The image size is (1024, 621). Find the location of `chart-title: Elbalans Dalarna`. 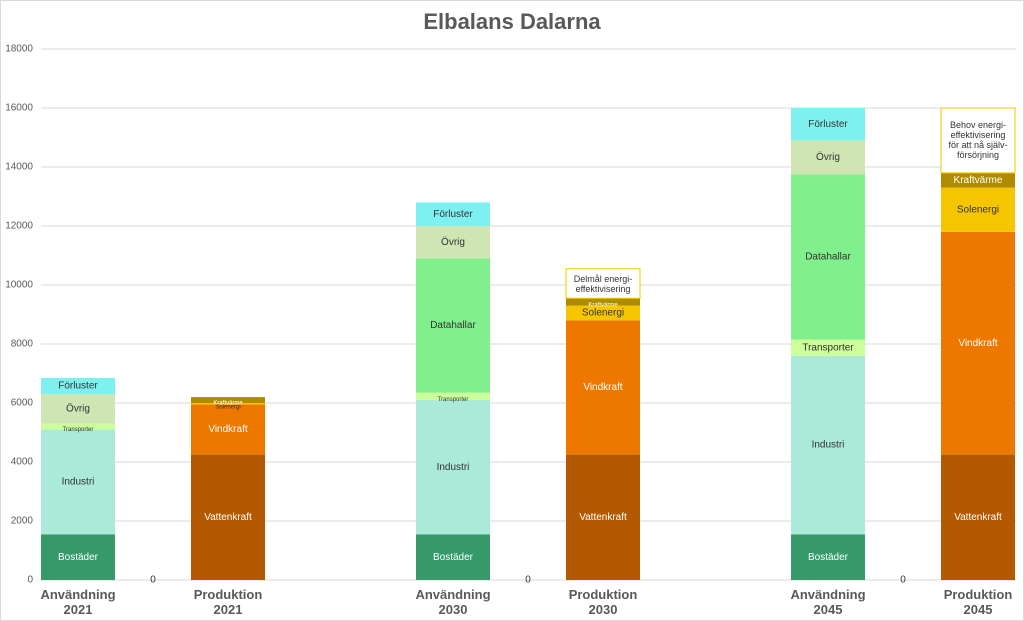

chart-title: Elbalans Dalarna is located at coordinates (512, 21).